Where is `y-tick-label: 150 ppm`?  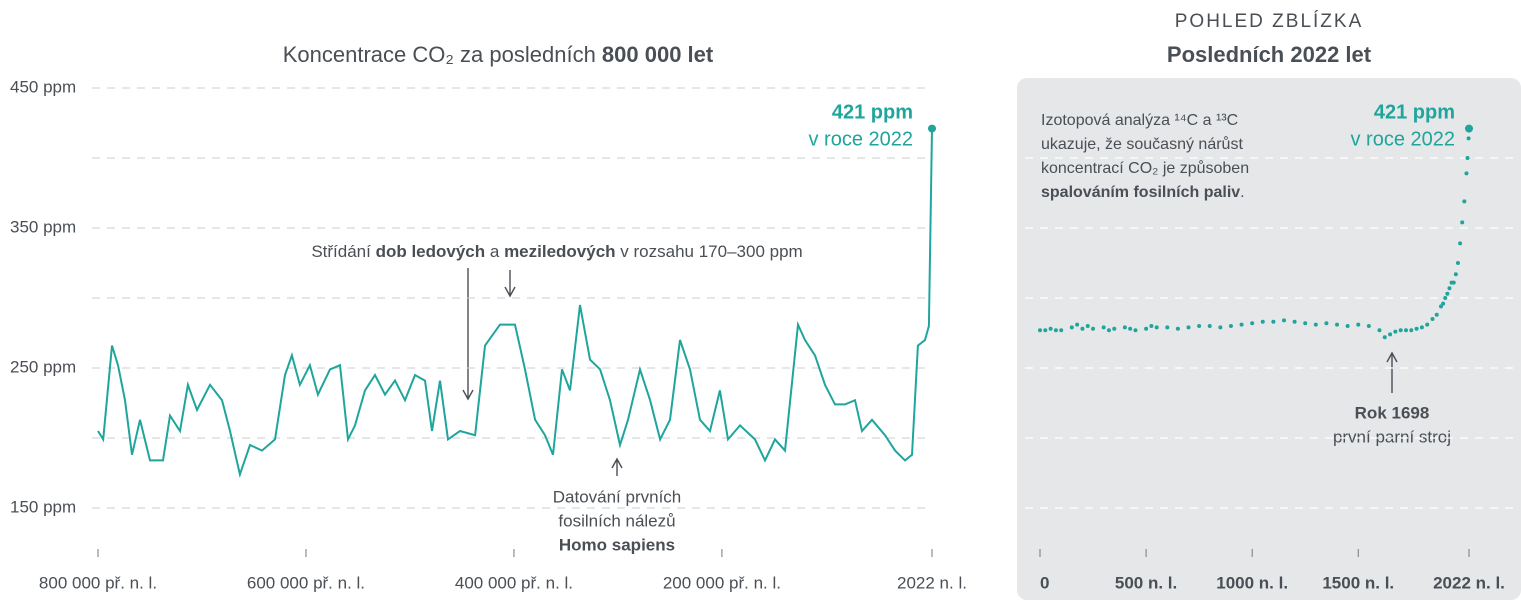 y-tick-label: 150 ppm is located at coordinates (43, 506).